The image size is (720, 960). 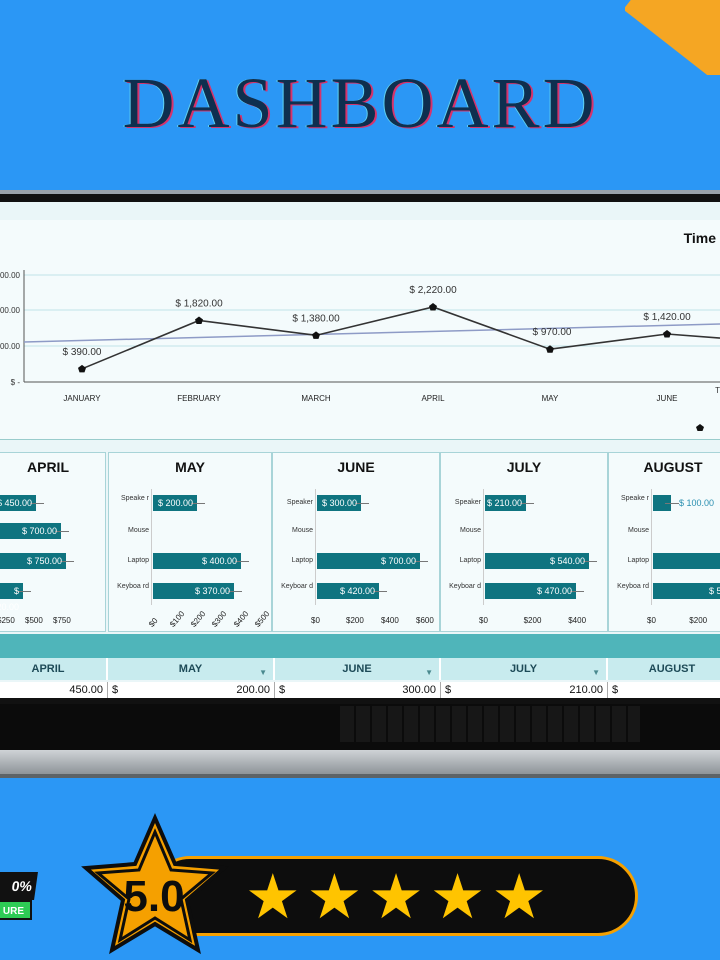 I want to click on table-header-july: JULY ▼, so click(x=524, y=669).